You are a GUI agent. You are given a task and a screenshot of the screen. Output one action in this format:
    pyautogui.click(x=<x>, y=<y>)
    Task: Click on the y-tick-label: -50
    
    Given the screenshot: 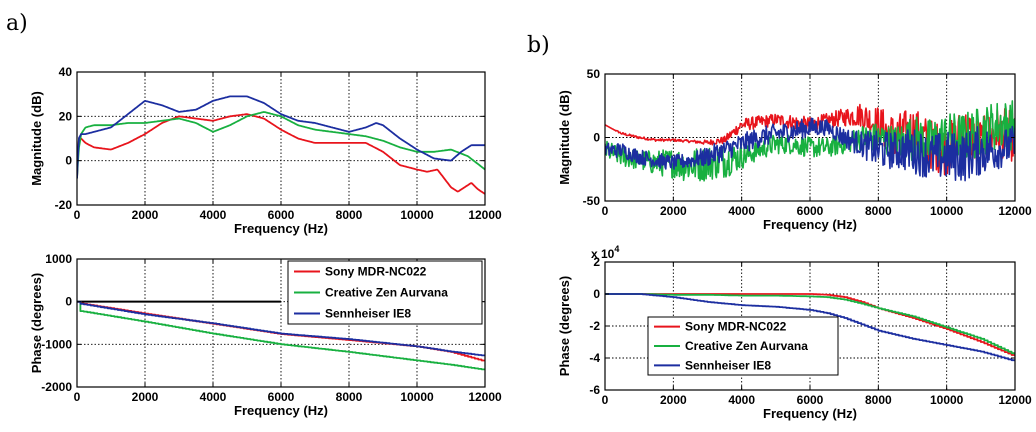 What is the action you would take?
    pyautogui.click(x=592, y=201)
    